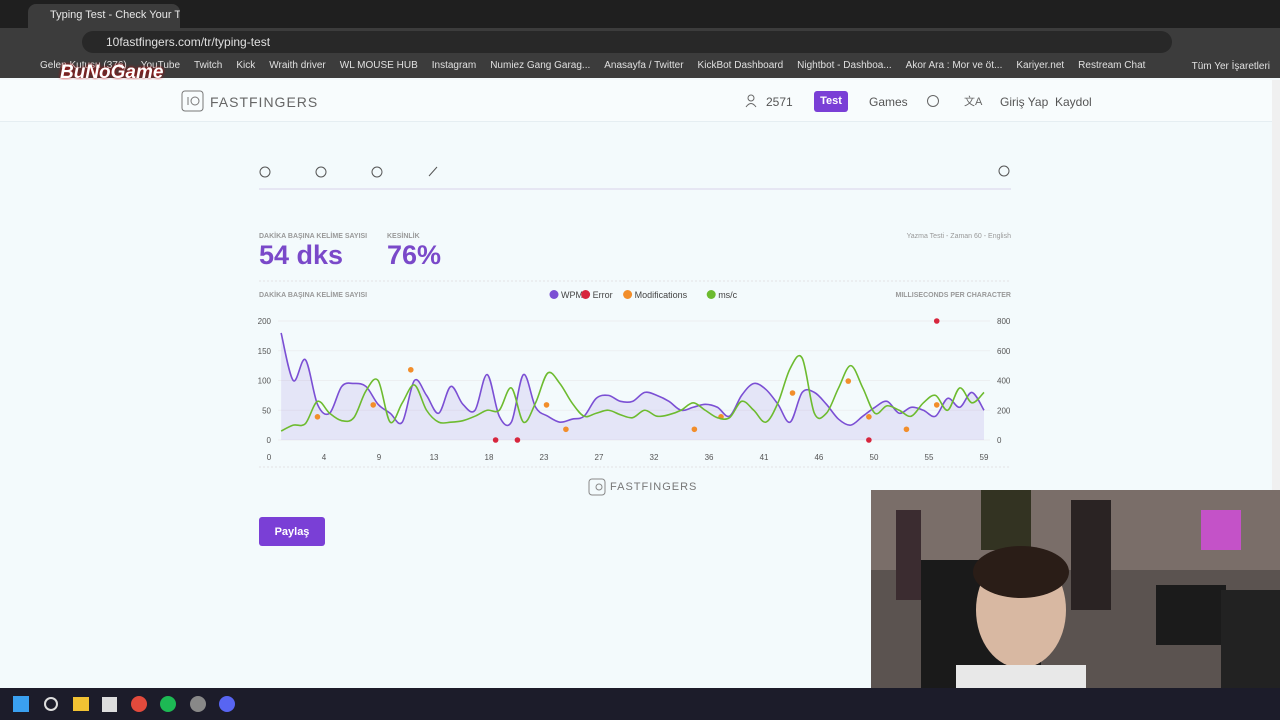 The width and height of the screenshot is (1280, 720). What do you see at coordinates (377, 172) in the screenshot?
I see `timer-icon` at bounding box center [377, 172].